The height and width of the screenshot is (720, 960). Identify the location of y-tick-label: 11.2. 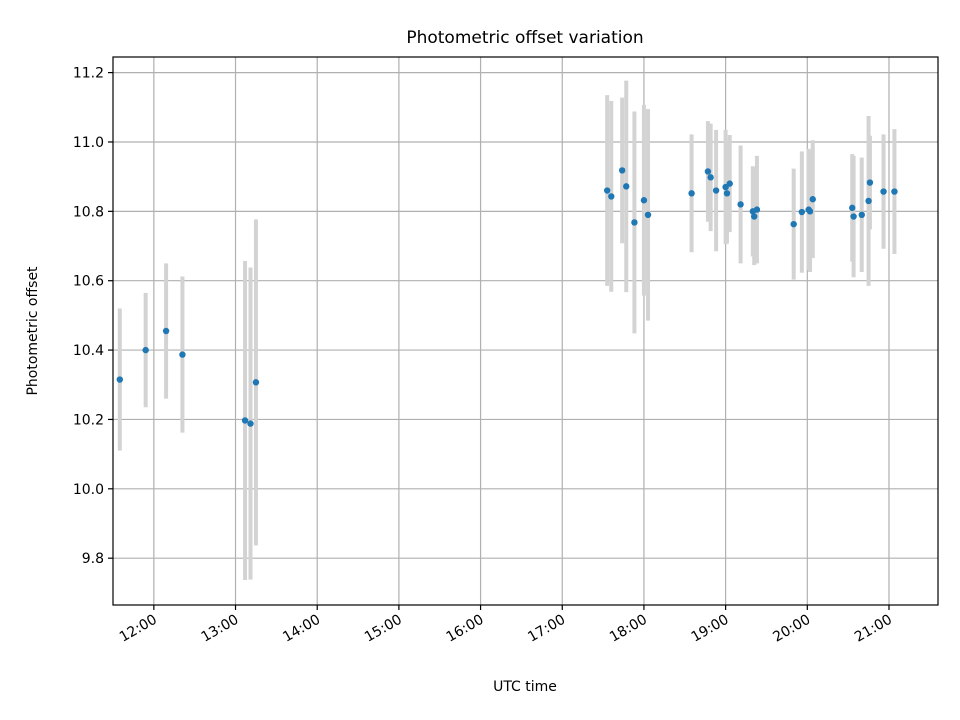
(88, 74).